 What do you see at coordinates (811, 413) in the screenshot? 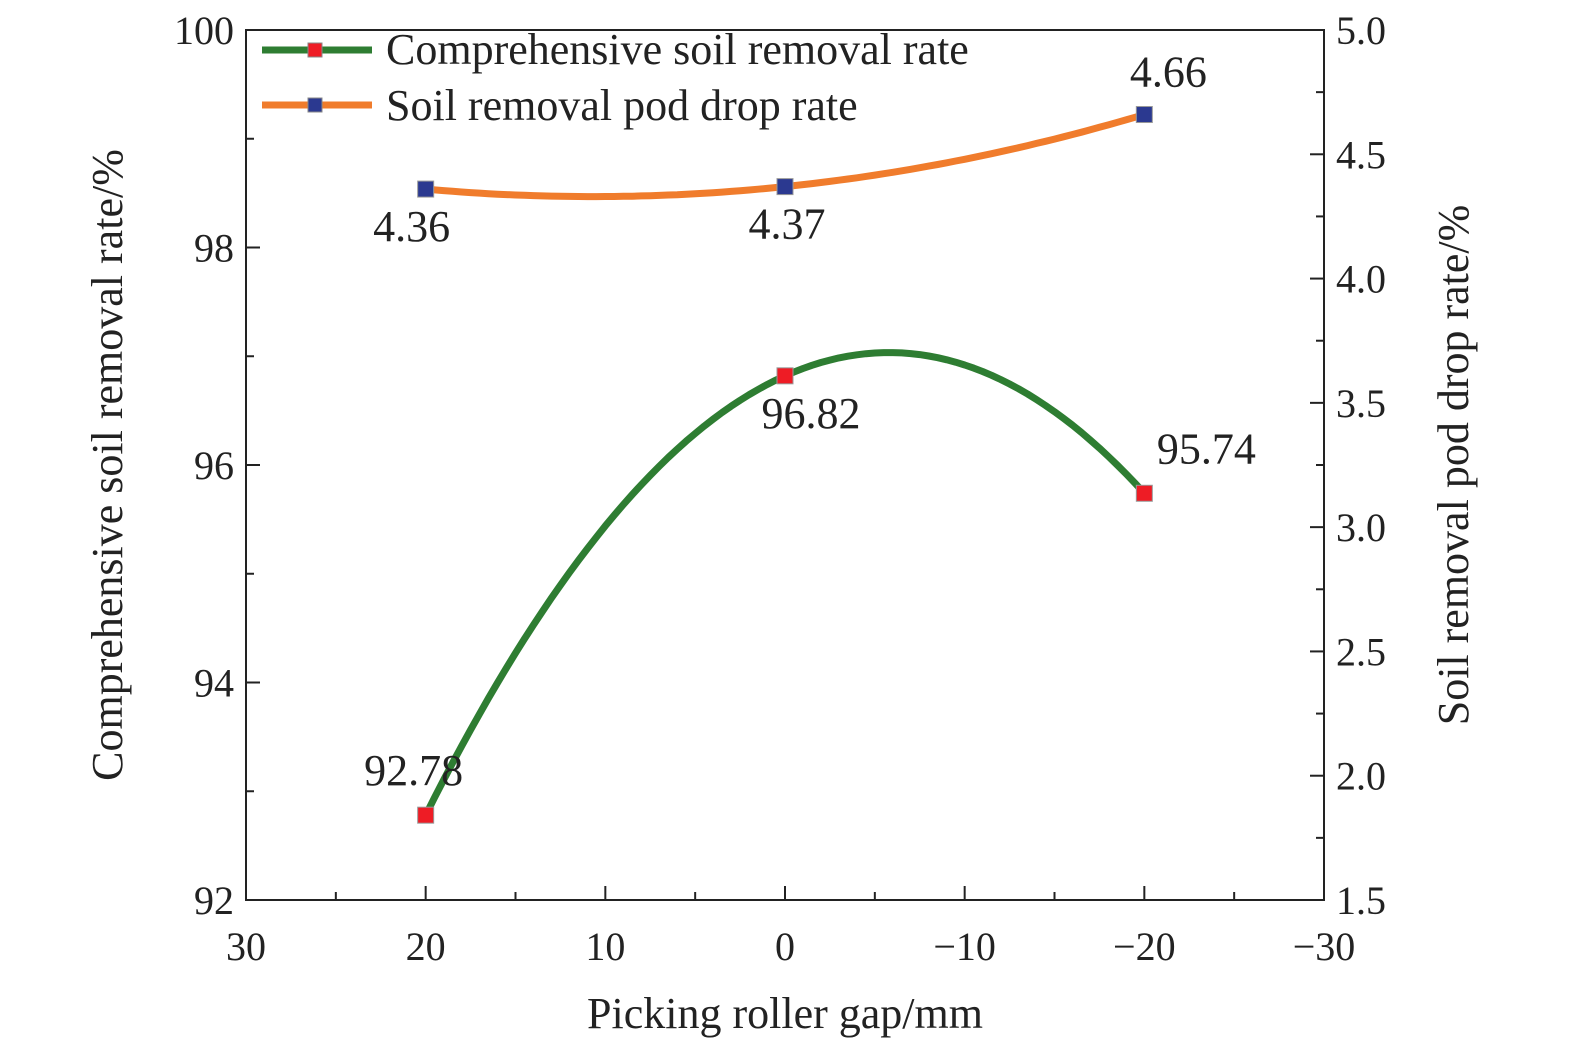
I see `data-label: 96.82` at bounding box center [811, 413].